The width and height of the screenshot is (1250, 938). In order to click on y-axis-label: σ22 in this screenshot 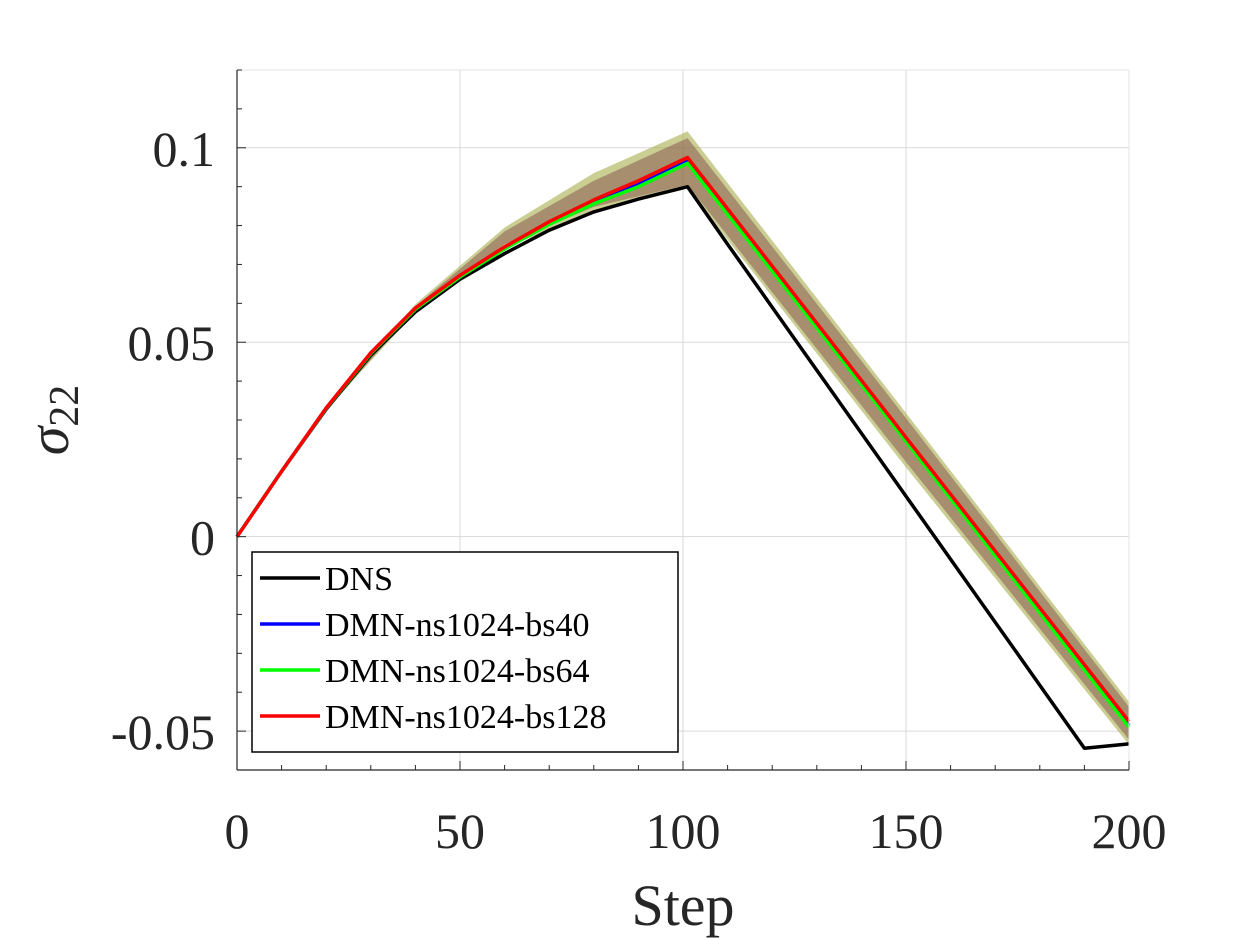, I will do `click(52, 420)`.